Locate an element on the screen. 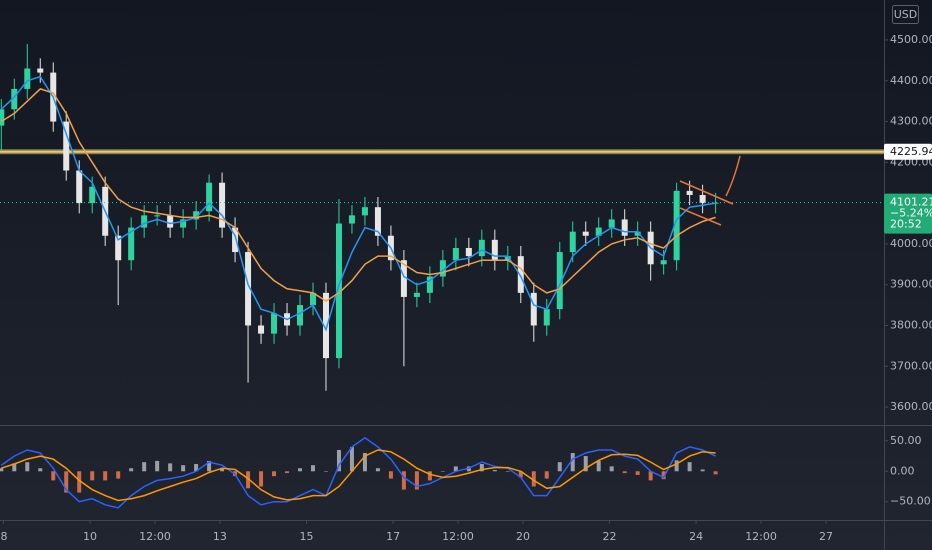 The height and width of the screenshot is (550, 932). y-tick-label: 3700.00 is located at coordinates (911, 365).